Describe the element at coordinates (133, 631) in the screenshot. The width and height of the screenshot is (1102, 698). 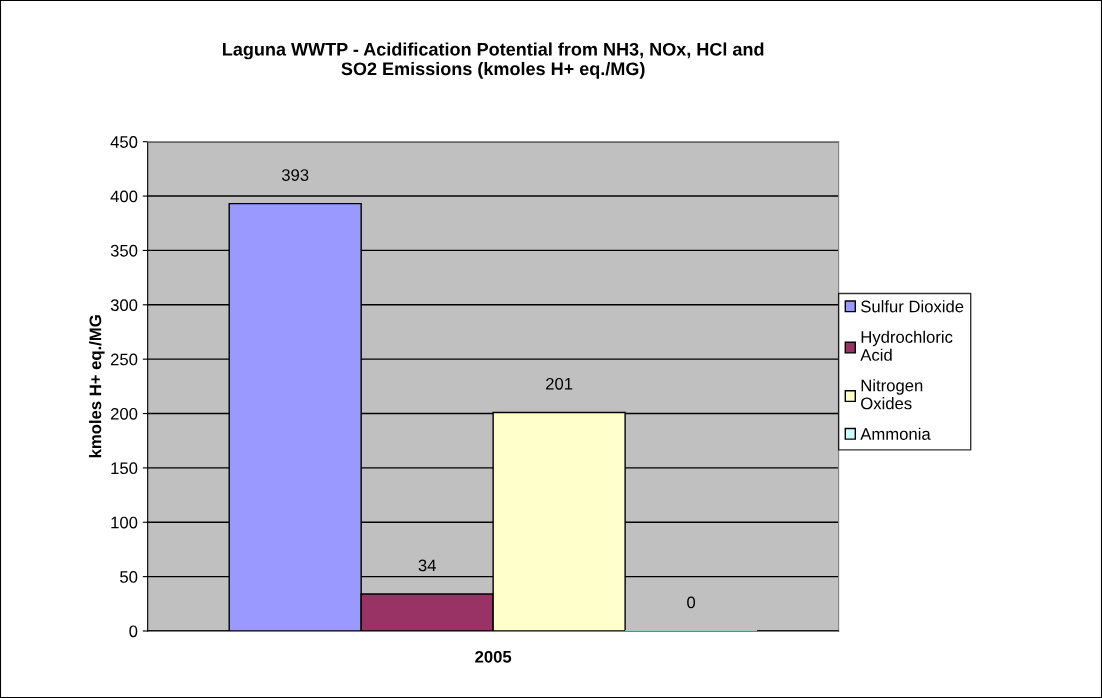
I see `y-tick-label: 0` at that location.